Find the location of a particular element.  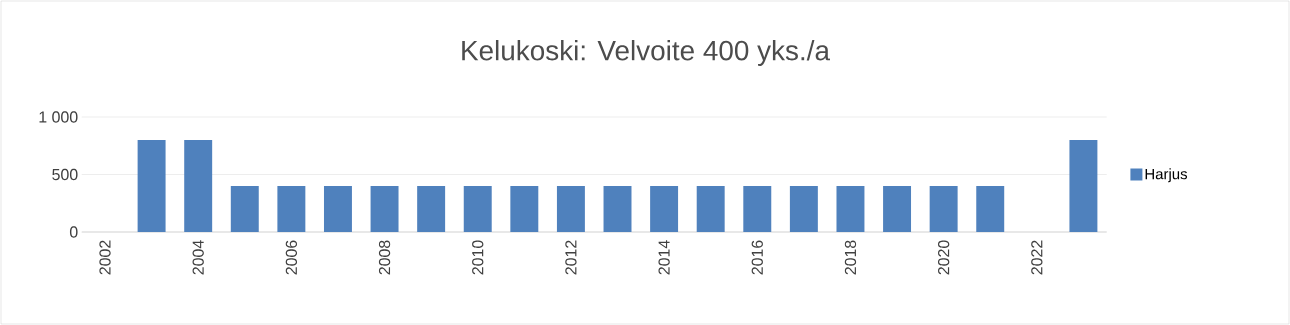

chart-title: Kelukoski: Velvoite 400 yks./a is located at coordinates (646, 53).